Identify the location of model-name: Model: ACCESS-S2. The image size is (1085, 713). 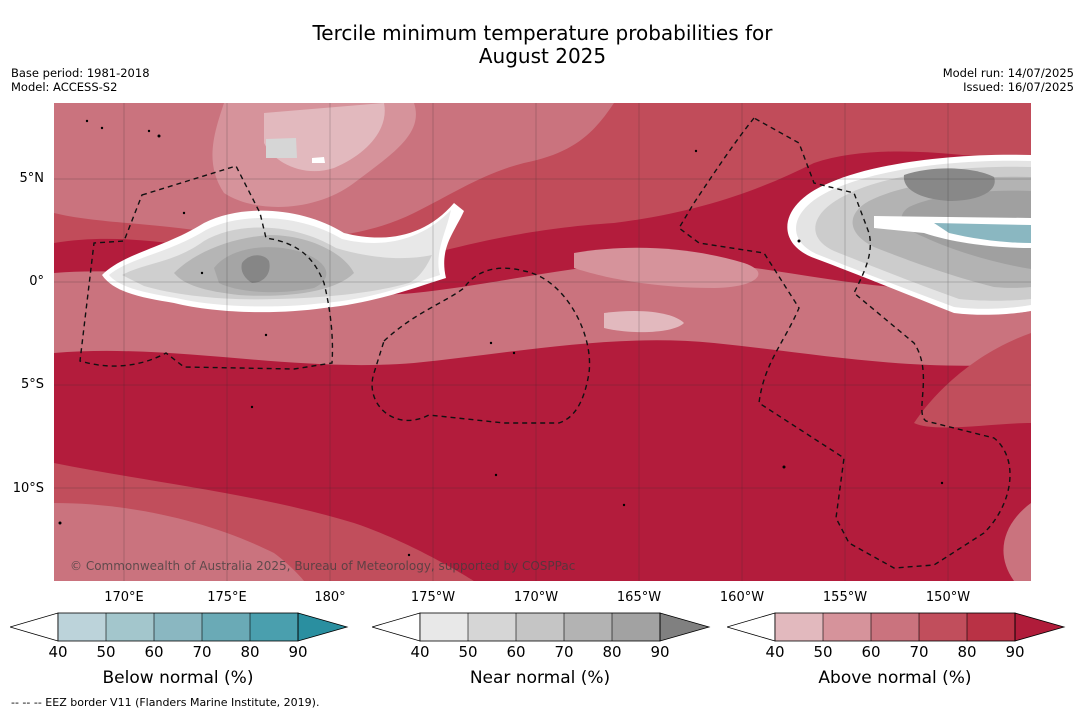
(64, 87).